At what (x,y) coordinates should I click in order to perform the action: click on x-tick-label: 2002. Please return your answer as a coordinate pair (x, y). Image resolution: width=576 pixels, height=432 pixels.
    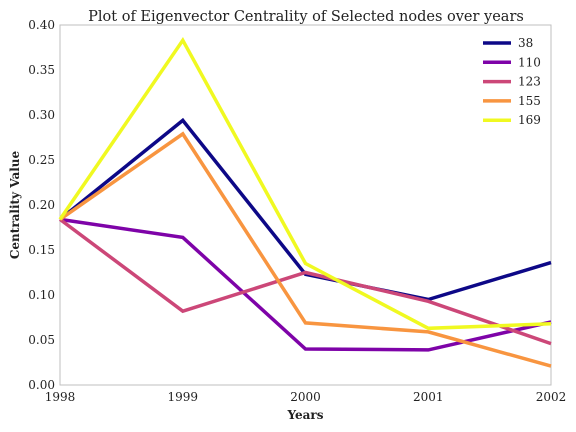
    Looking at the image, I should click on (551, 397).